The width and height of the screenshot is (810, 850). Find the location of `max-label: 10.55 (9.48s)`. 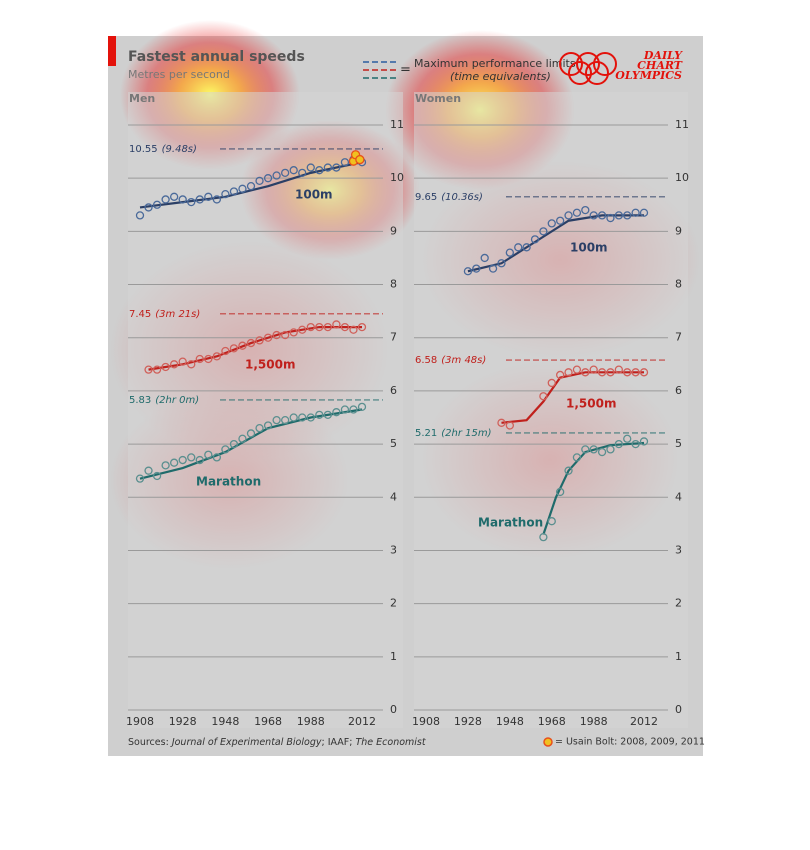

max-label: 10.55 (9.48s) is located at coordinates (163, 149).